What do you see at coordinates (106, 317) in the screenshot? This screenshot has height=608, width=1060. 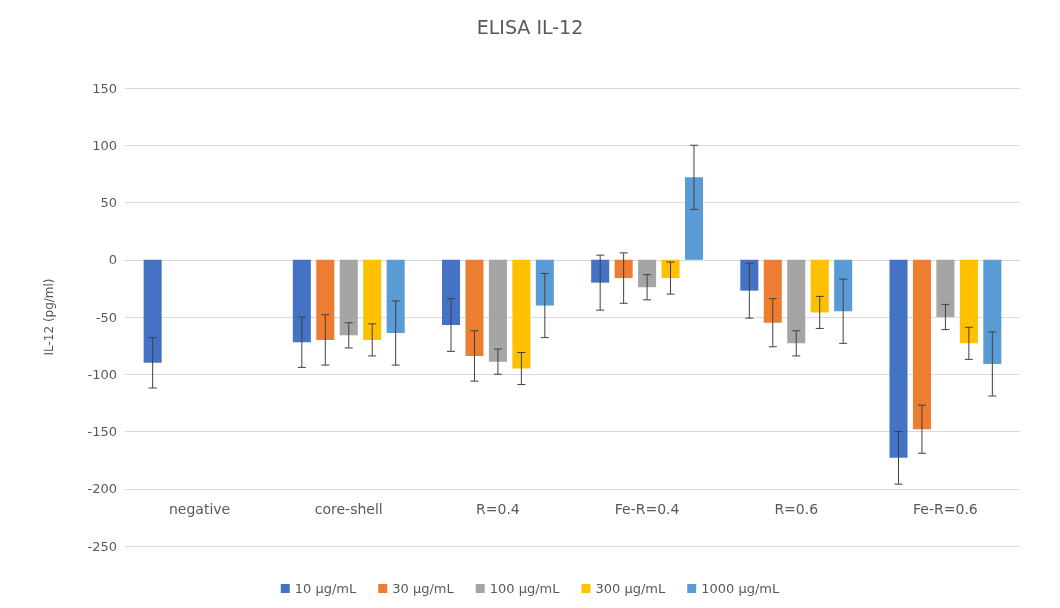 I see `y-tick-label: -50` at bounding box center [106, 317].